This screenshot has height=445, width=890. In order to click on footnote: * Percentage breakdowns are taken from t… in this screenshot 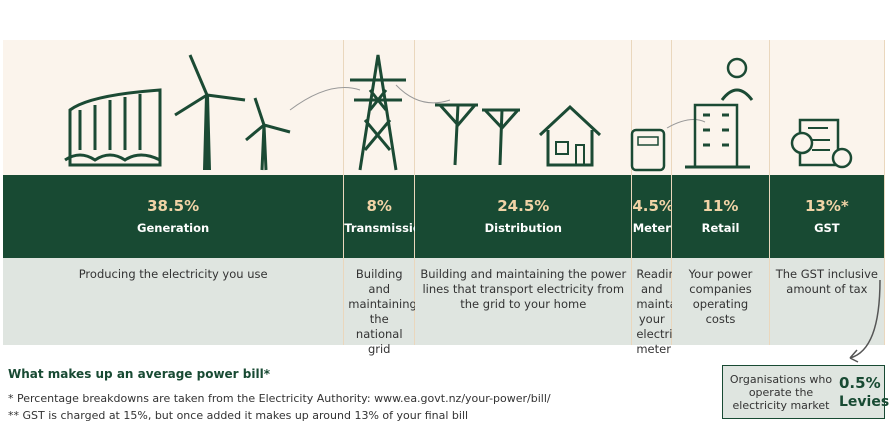, I will do `click(279, 398)`.